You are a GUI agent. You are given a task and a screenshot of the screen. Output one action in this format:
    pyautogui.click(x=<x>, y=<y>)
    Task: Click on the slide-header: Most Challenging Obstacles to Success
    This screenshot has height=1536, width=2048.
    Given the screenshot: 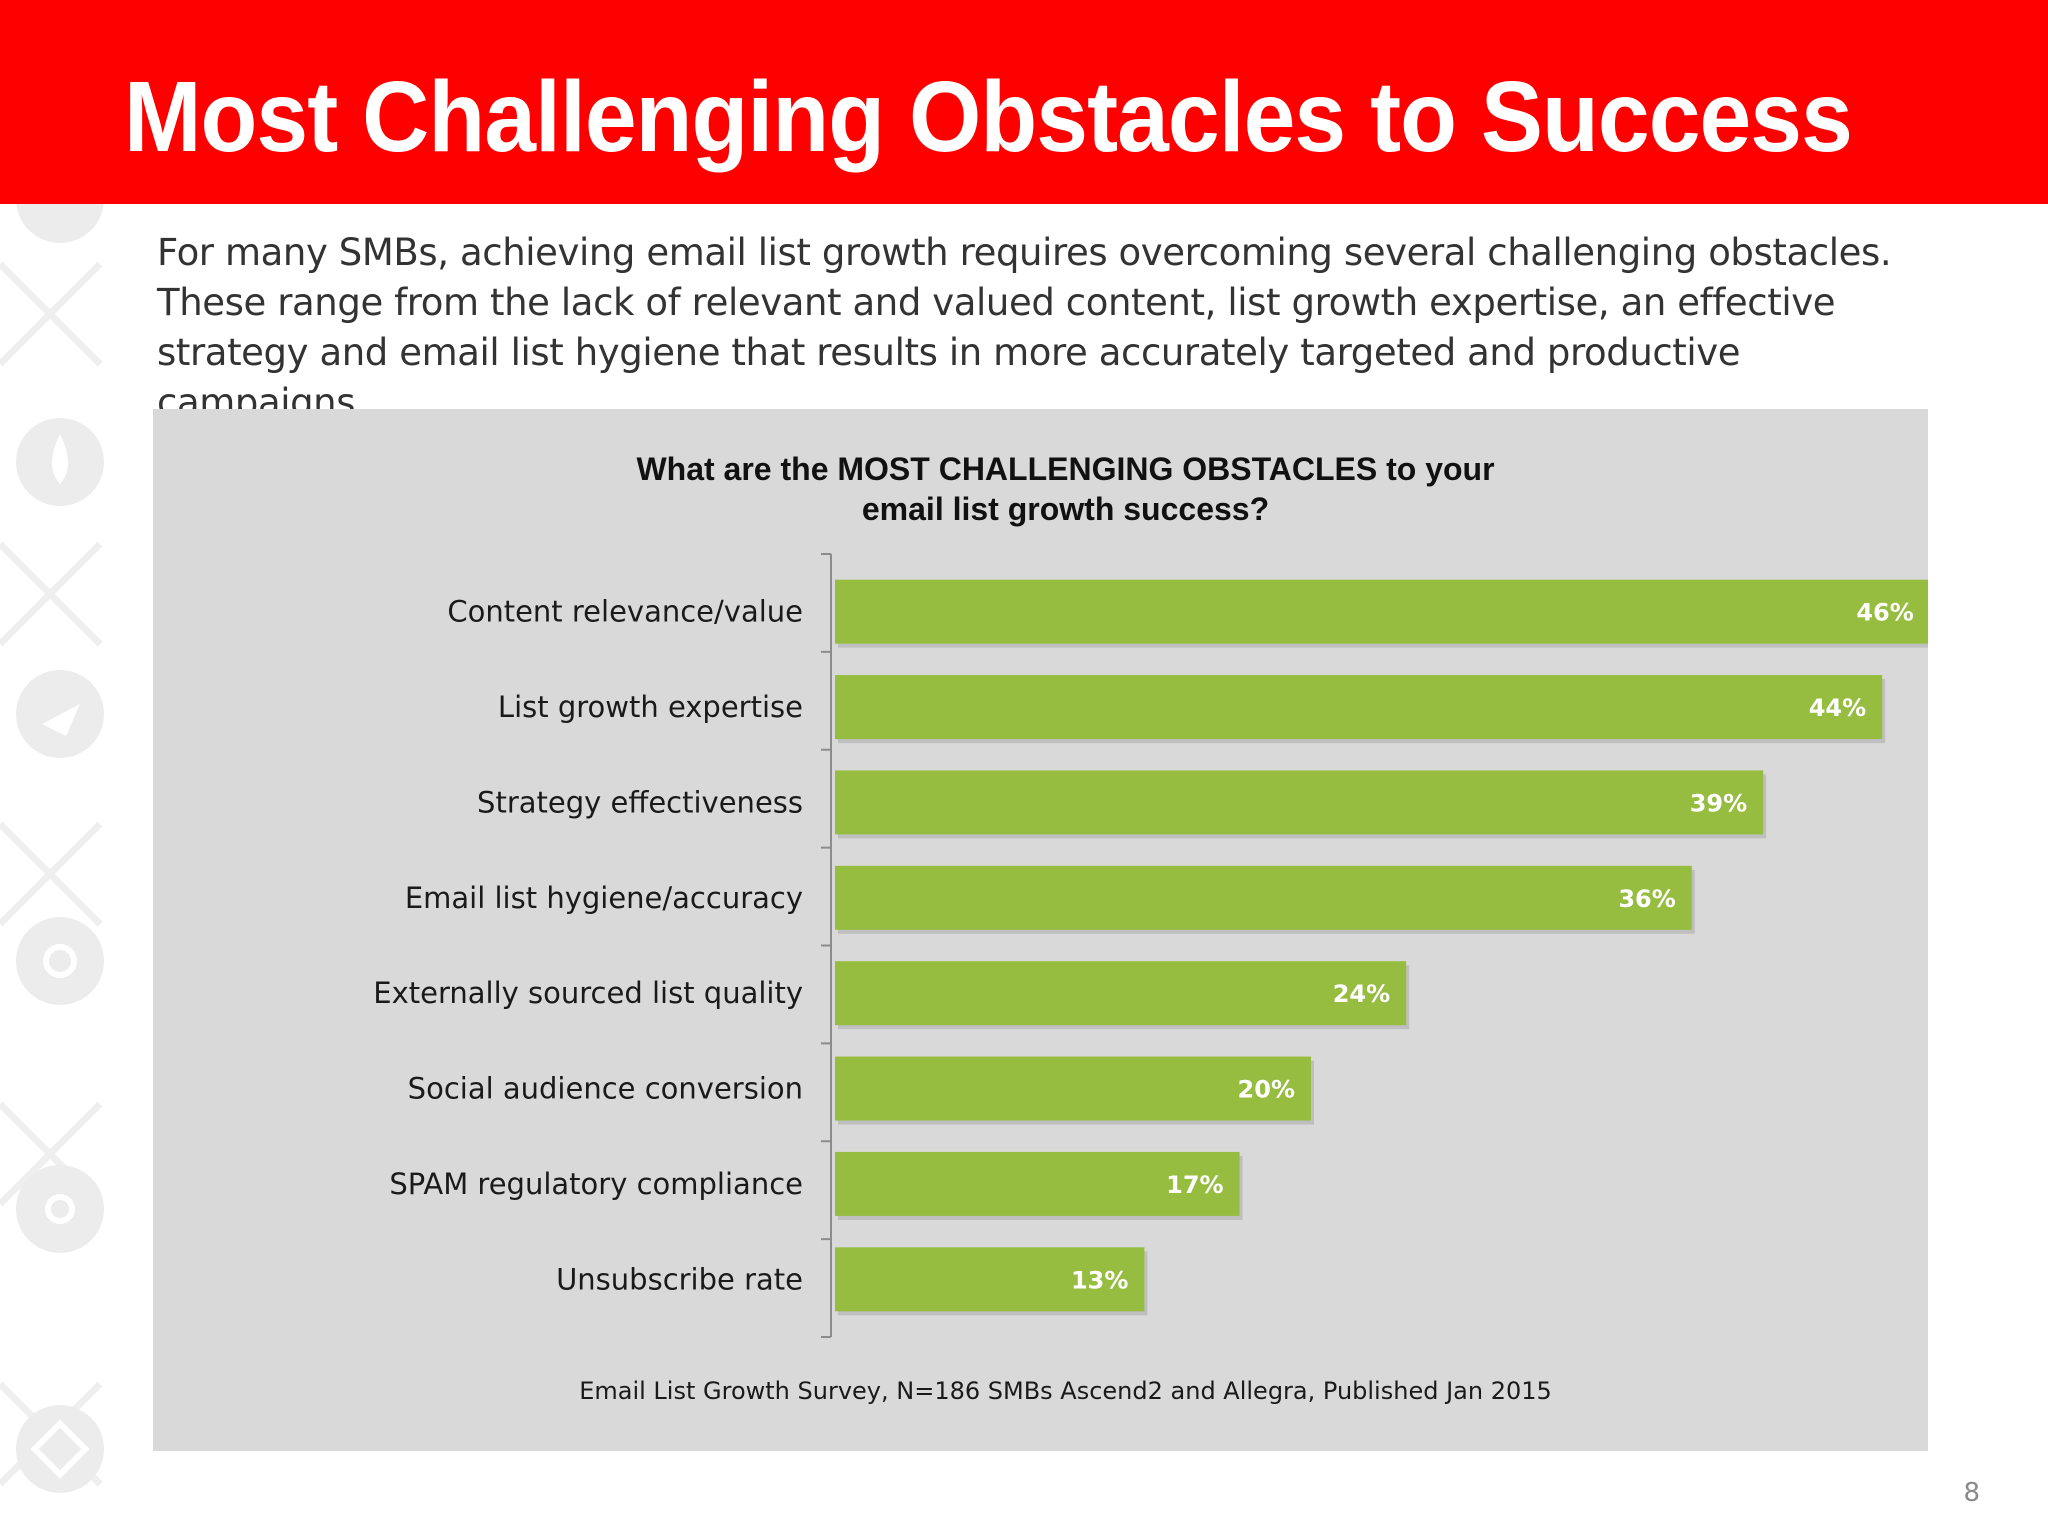 What is the action you would take?
    pyautogui.click(x=1024, y=102)
    